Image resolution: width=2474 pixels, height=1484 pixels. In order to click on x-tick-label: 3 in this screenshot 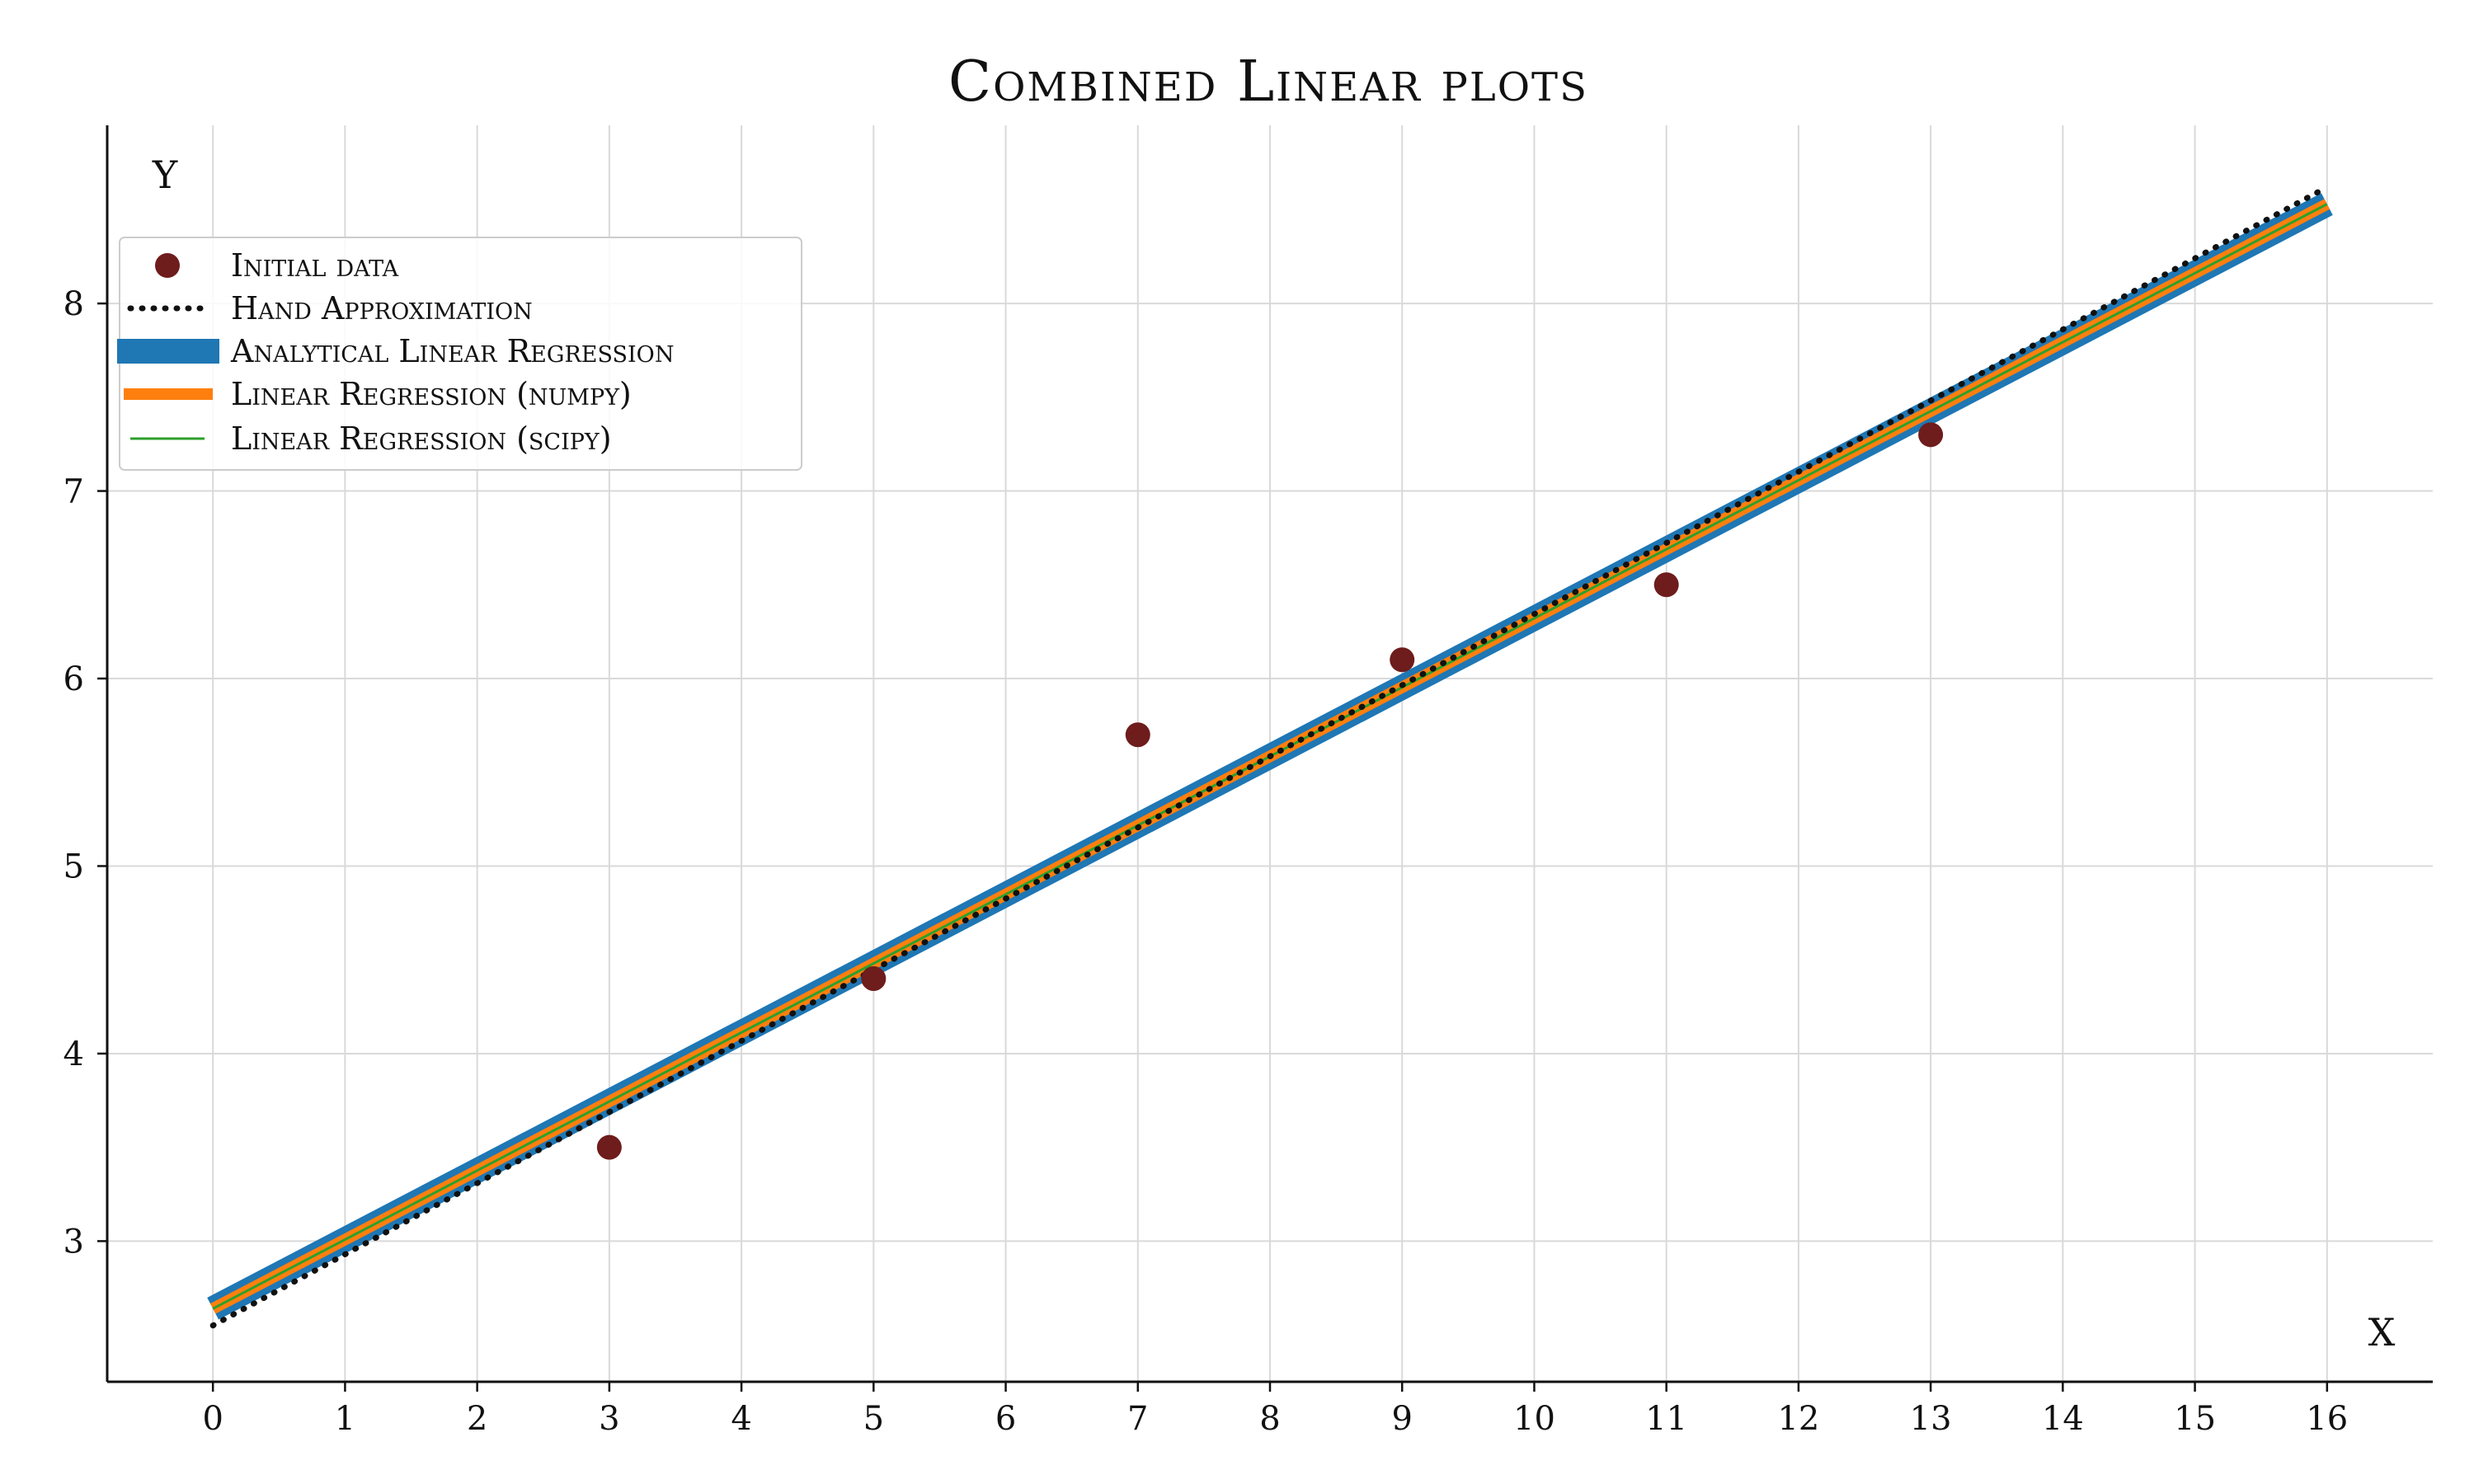, I will do `click(609, 1419)`.